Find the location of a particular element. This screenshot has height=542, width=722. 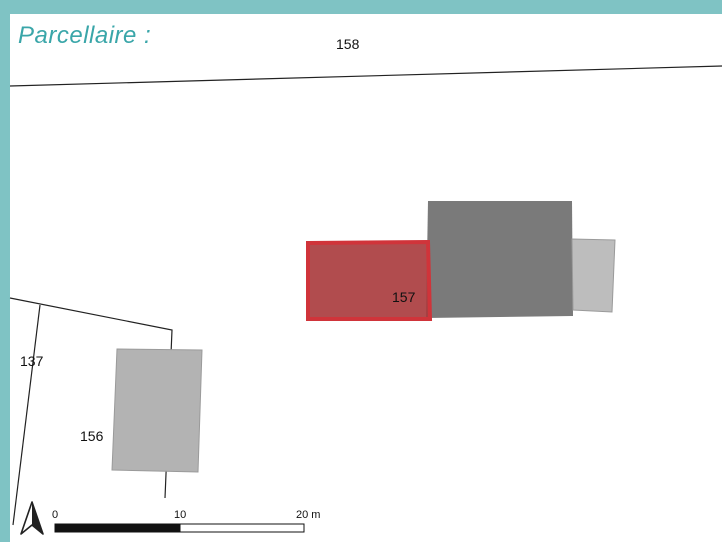

page-title: Parcellaire : is located at coordinates (85, 35).